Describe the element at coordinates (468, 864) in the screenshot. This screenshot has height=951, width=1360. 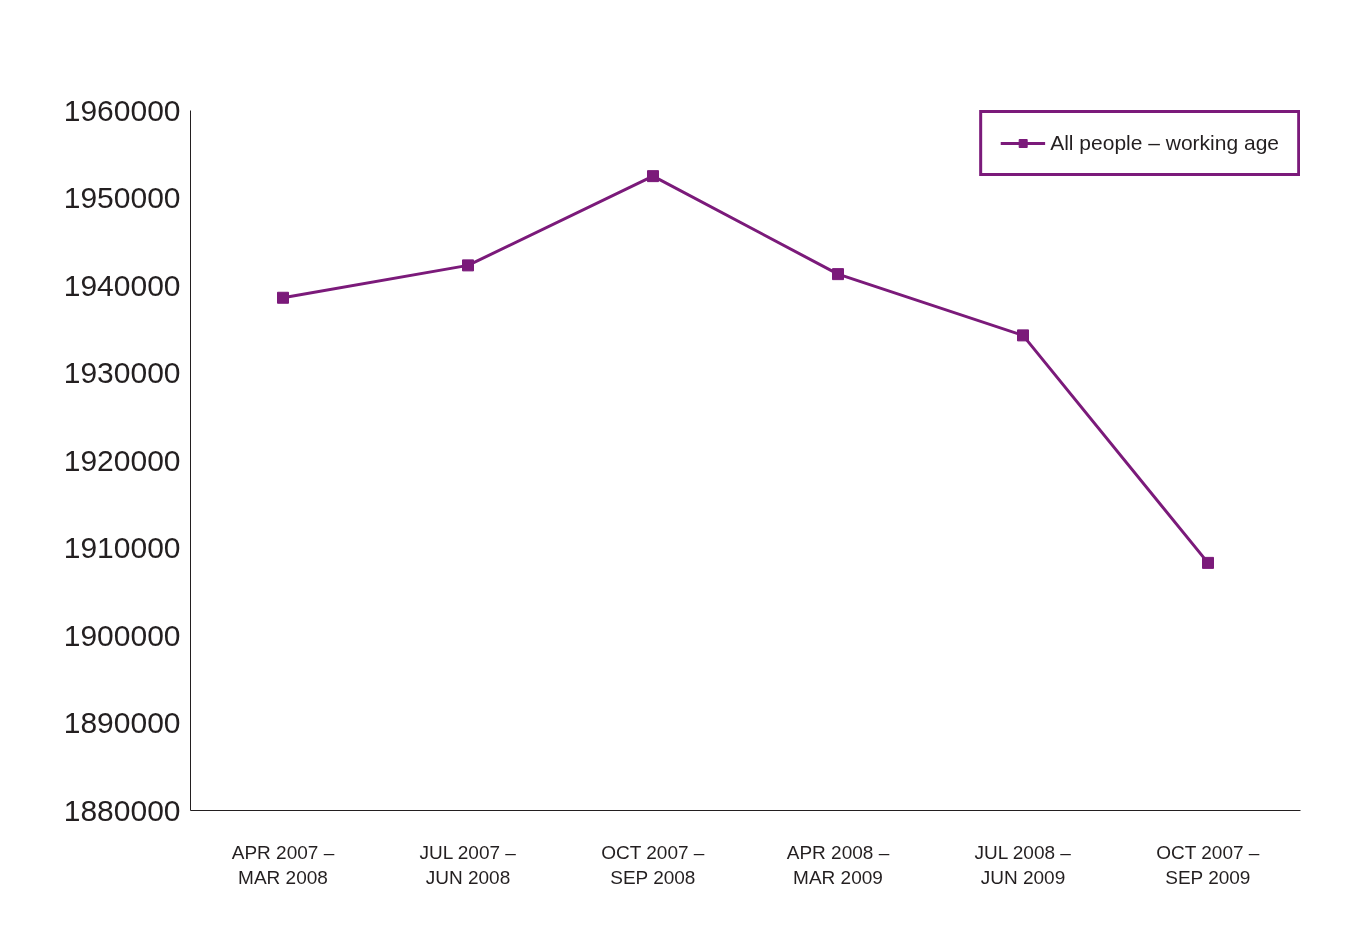
I see `x-tick-label: JUL 2007 – JUN 2008` at that location.